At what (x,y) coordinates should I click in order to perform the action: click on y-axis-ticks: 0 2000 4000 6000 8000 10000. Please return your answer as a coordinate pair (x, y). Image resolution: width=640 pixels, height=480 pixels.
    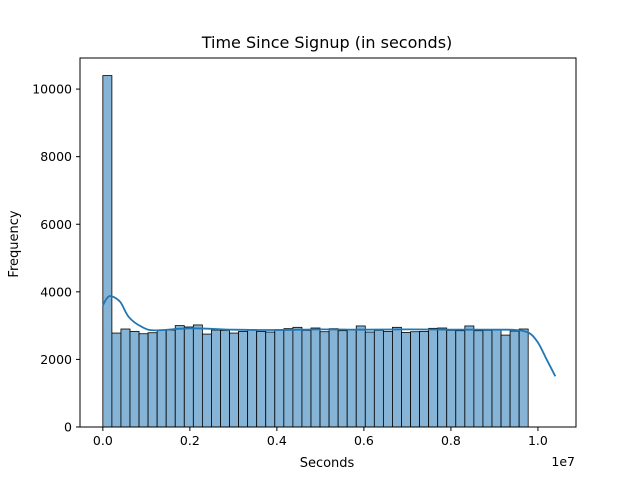
    Looking at the image, I should click on (56, 258).